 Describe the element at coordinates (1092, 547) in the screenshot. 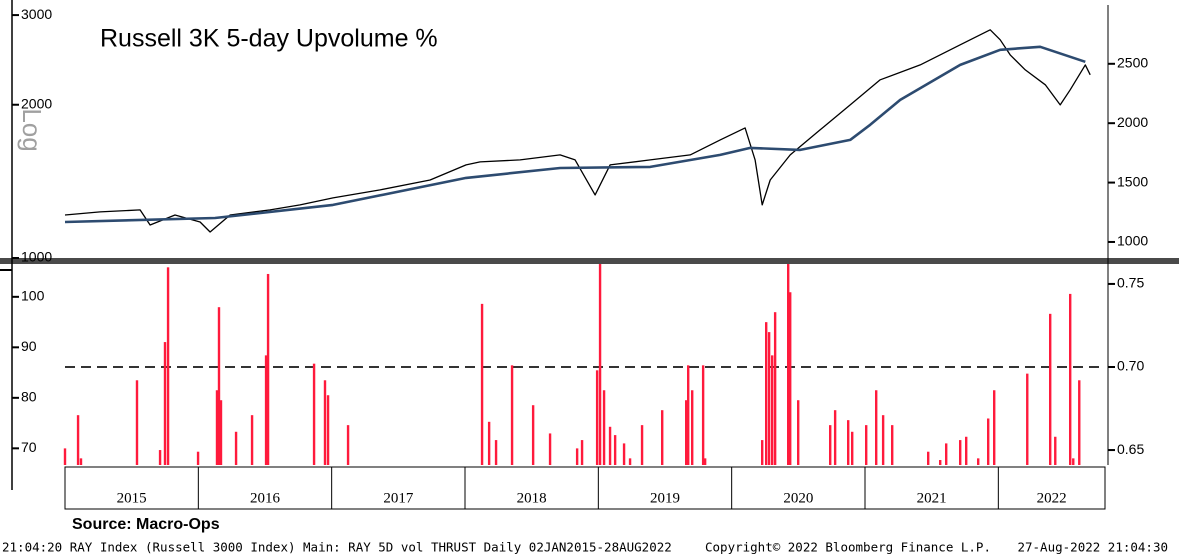

I see `footer: 27-Aug-2022 21:04:30` at that location.